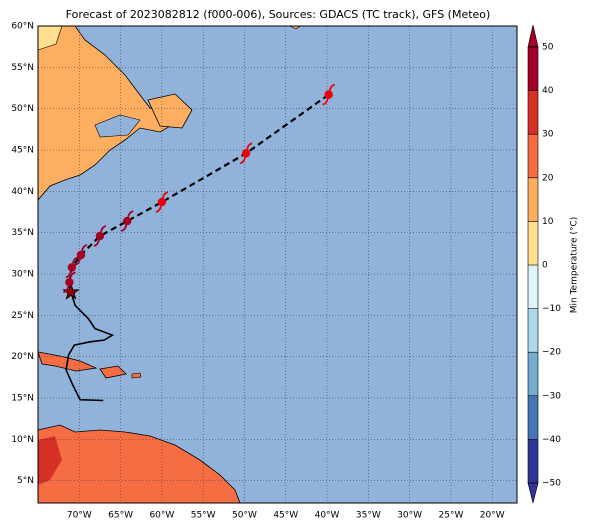 This screenshot has width=592, height=528. I want to click on x-tick-label: 70°W, so click(79, 516).